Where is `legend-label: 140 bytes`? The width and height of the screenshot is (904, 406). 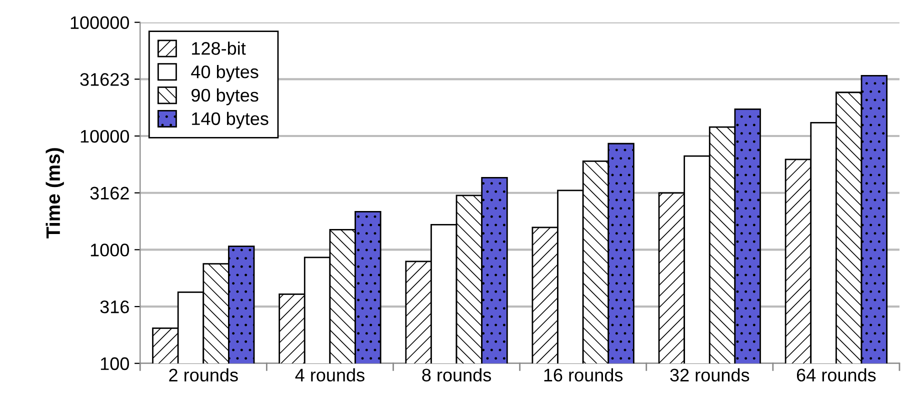 legend-label: 140 bytes is located at coordinates (230, 120).